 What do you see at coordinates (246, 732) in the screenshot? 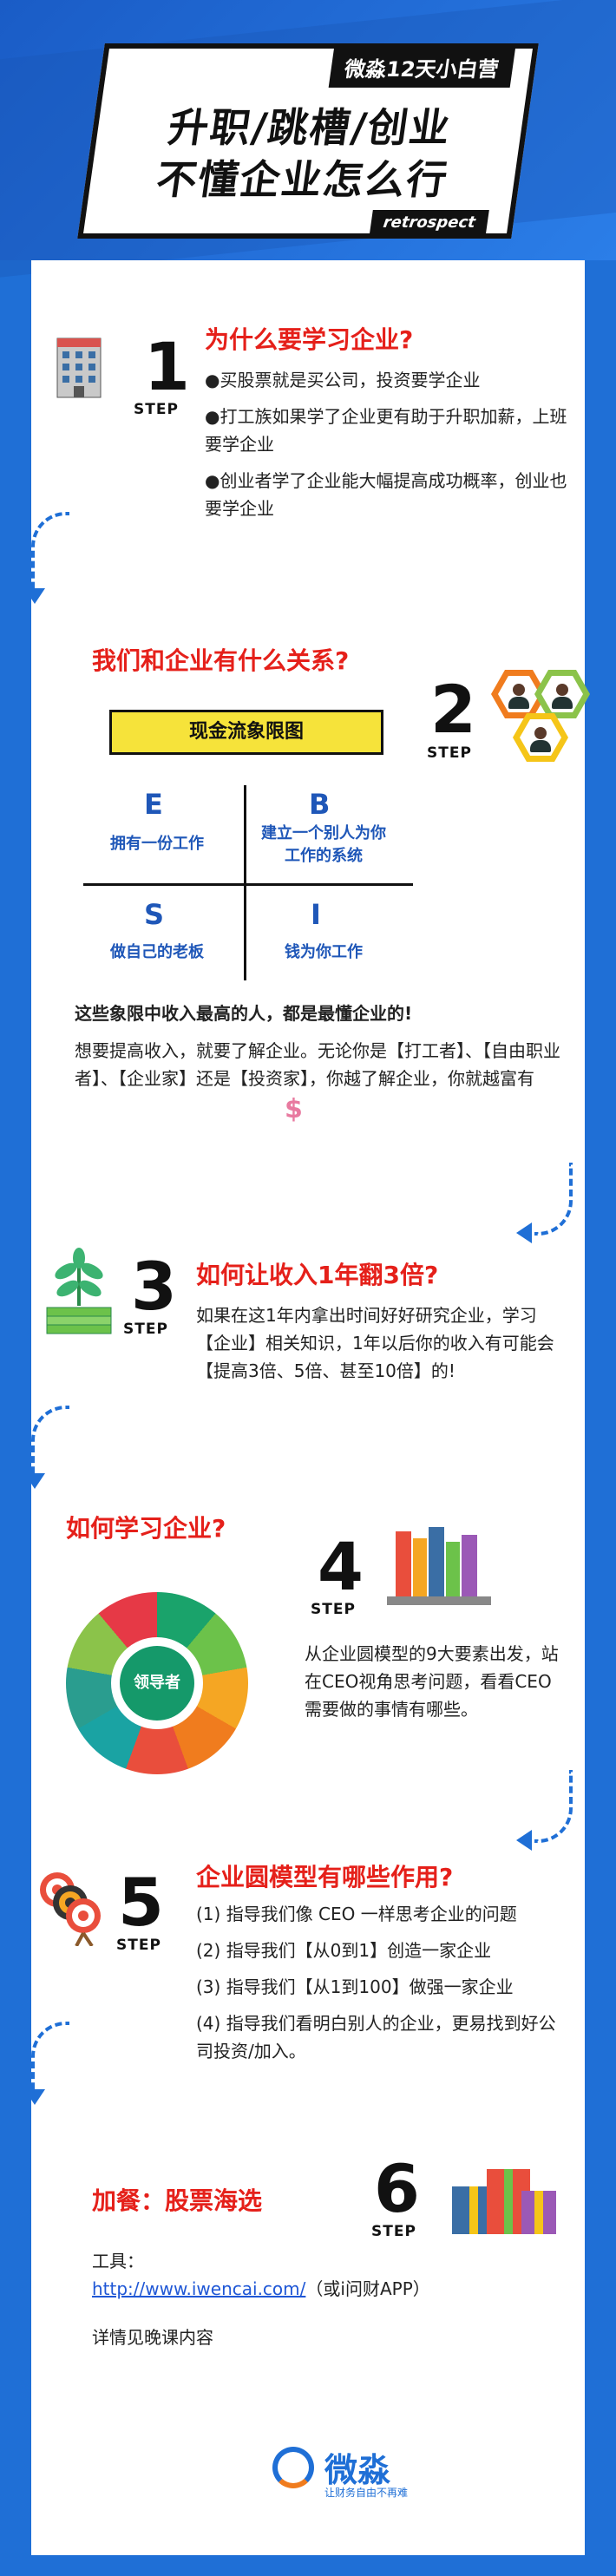
I see `cashflow-title: 现金流象限图` at bounding box center [246, 732].